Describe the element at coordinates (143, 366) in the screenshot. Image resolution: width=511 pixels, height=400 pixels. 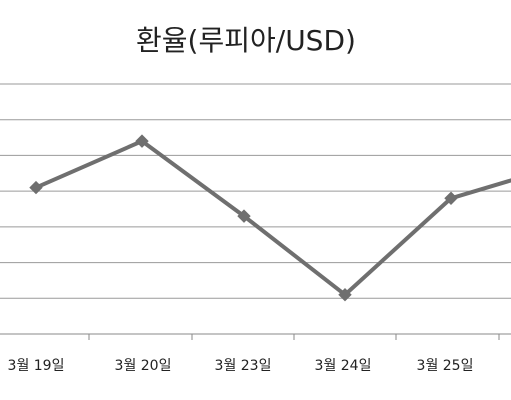
I see `x-tick-label: 3월 20일` at that location.